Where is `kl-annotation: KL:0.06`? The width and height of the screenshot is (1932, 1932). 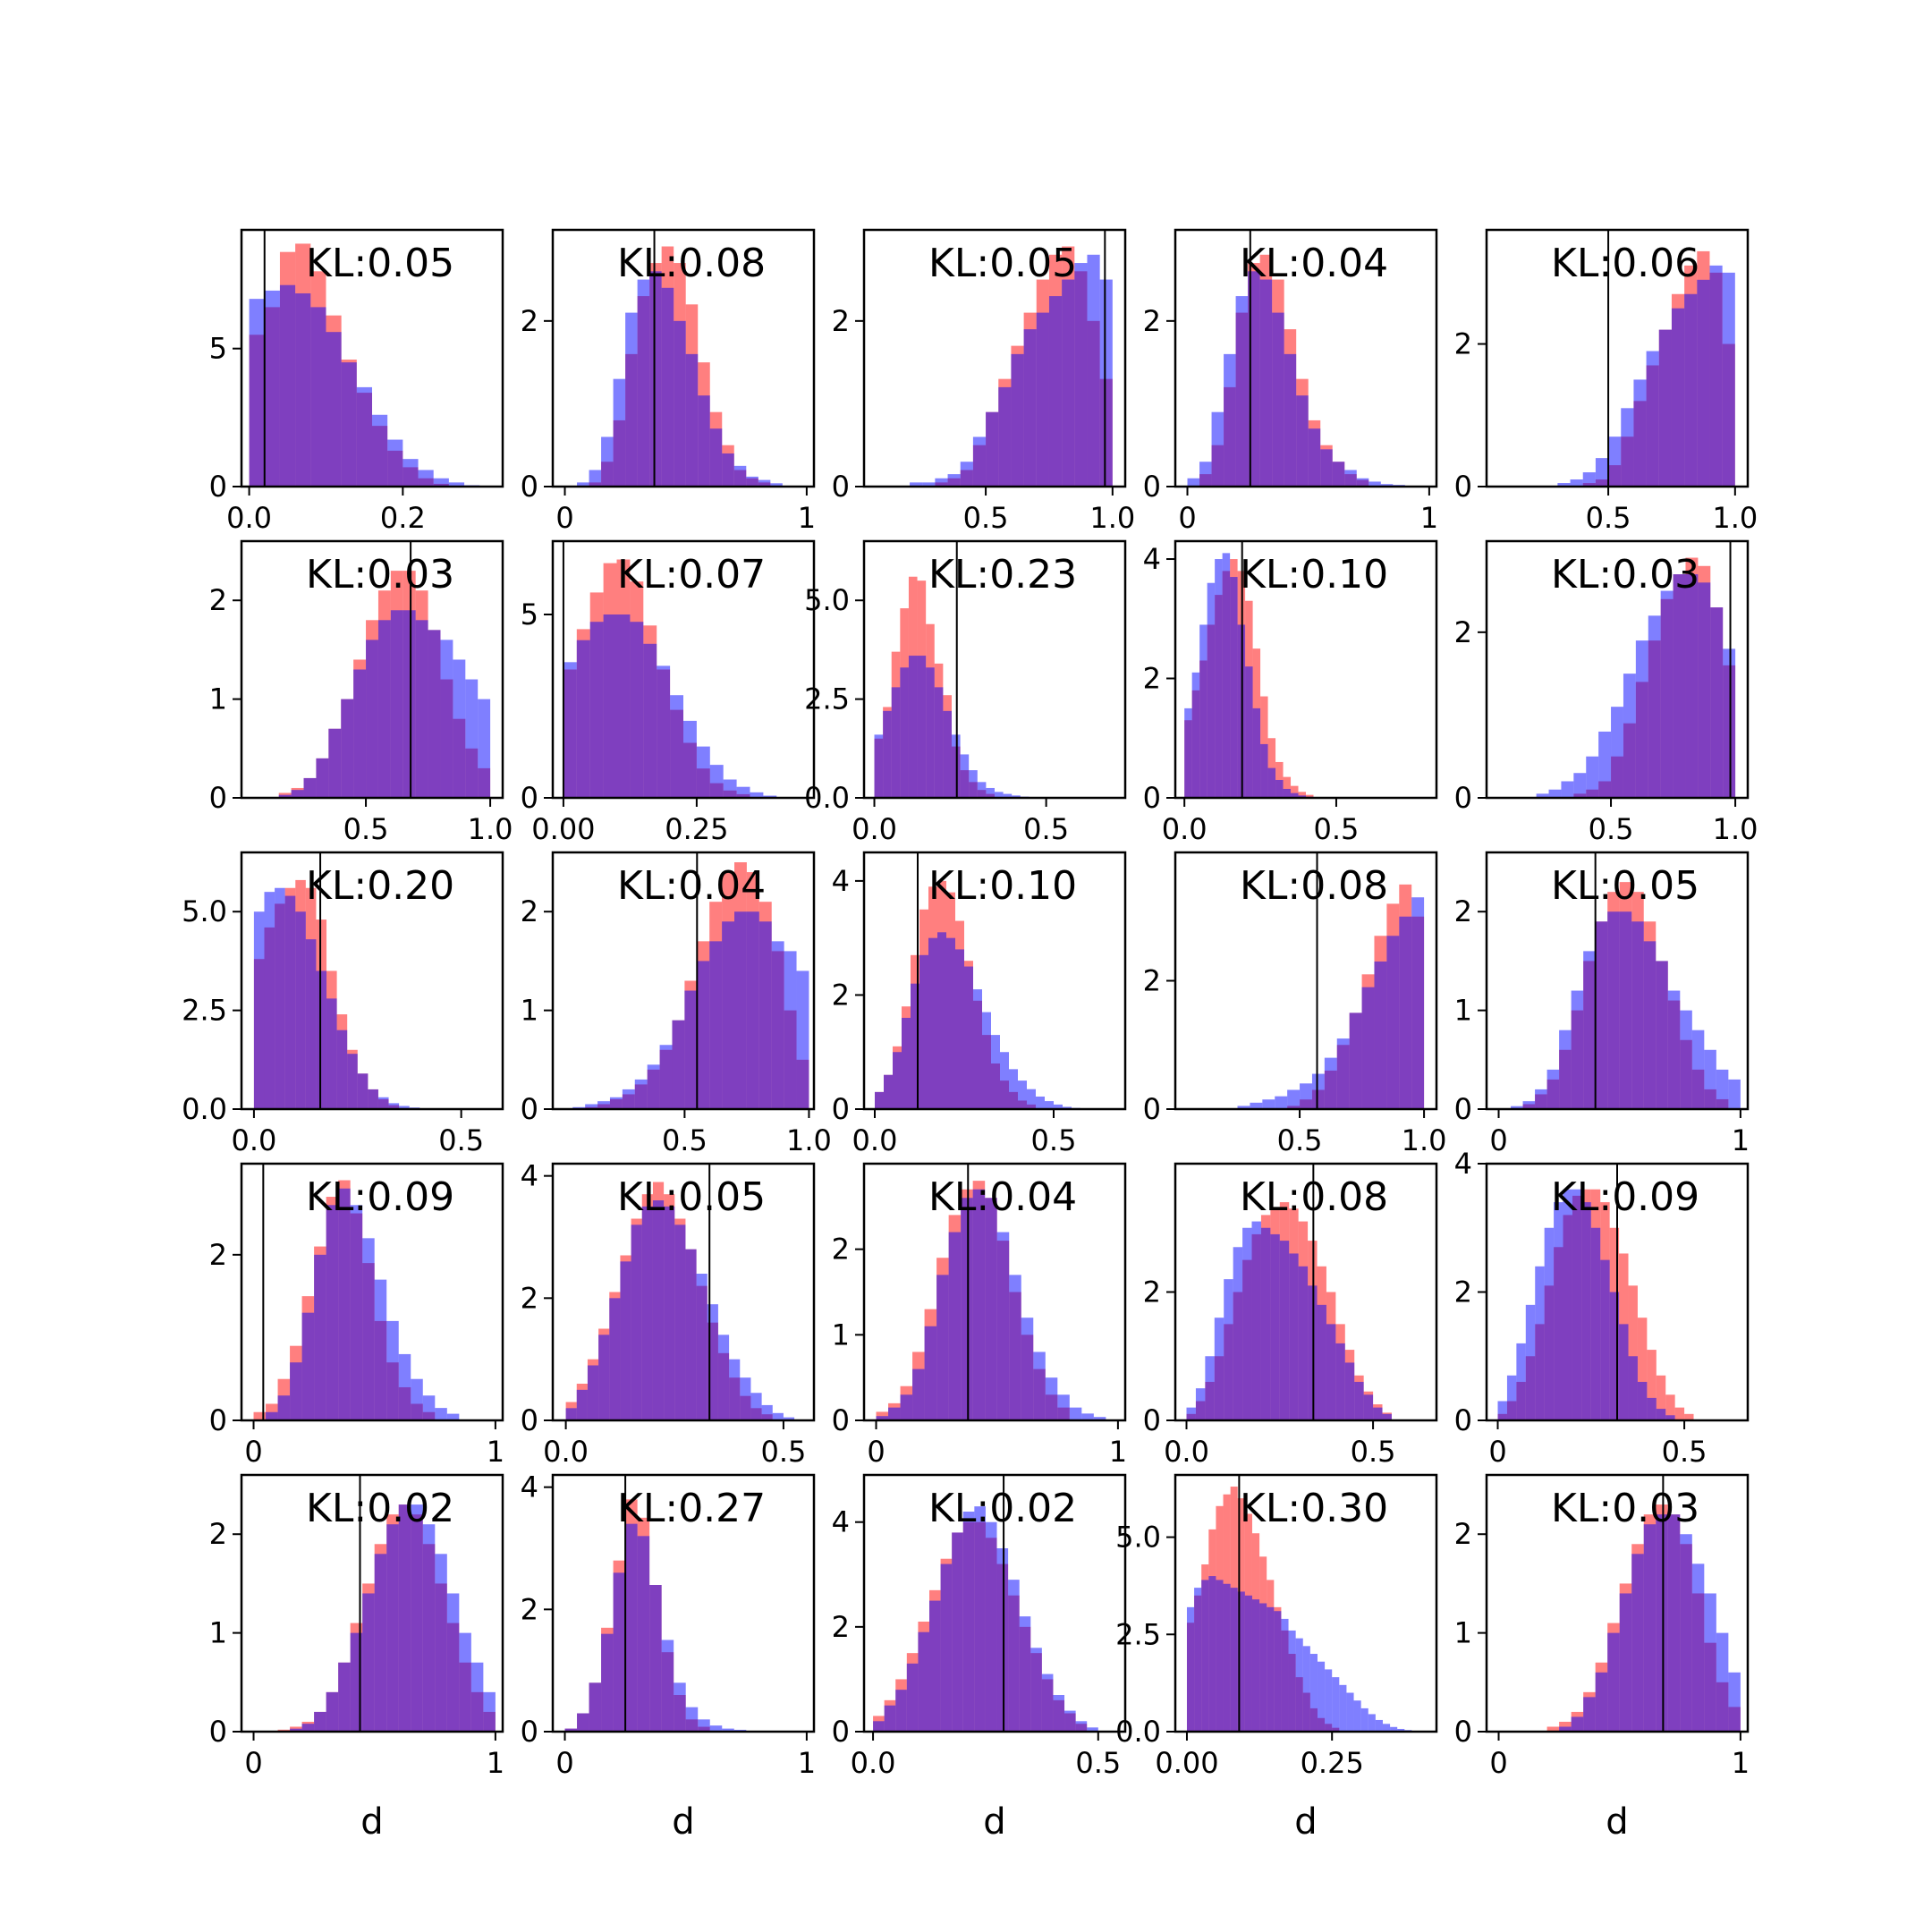
kl-annotation: KL:0.06 is located at coordinates (1625, 263).